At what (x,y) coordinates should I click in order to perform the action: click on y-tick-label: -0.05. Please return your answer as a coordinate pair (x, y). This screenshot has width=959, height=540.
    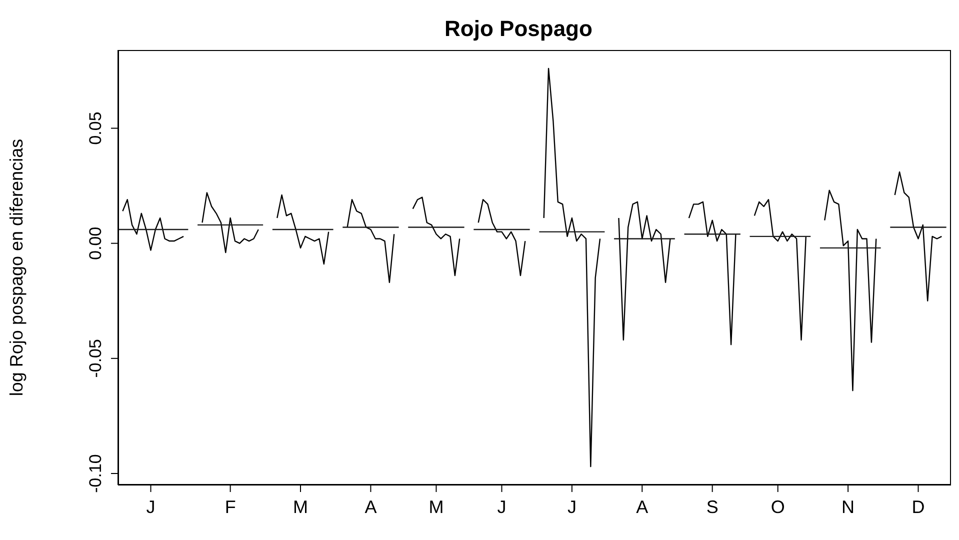
    Looking at the image, I should click on (95, 358).